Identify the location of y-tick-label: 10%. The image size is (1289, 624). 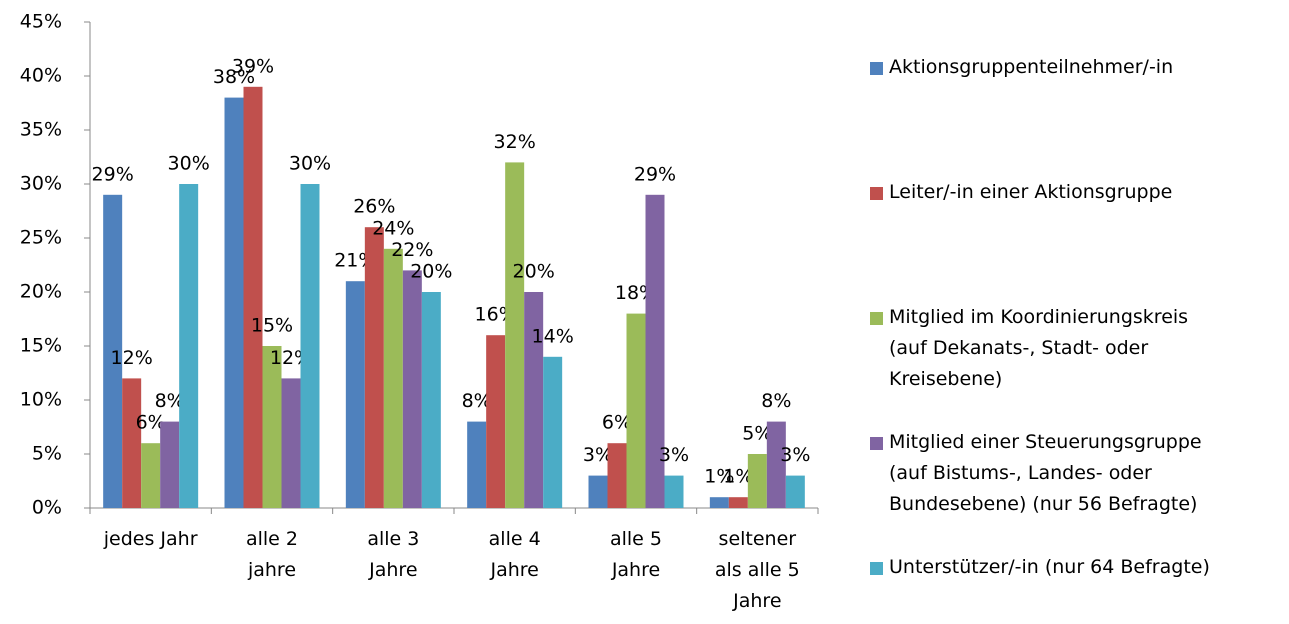
(41, 400).